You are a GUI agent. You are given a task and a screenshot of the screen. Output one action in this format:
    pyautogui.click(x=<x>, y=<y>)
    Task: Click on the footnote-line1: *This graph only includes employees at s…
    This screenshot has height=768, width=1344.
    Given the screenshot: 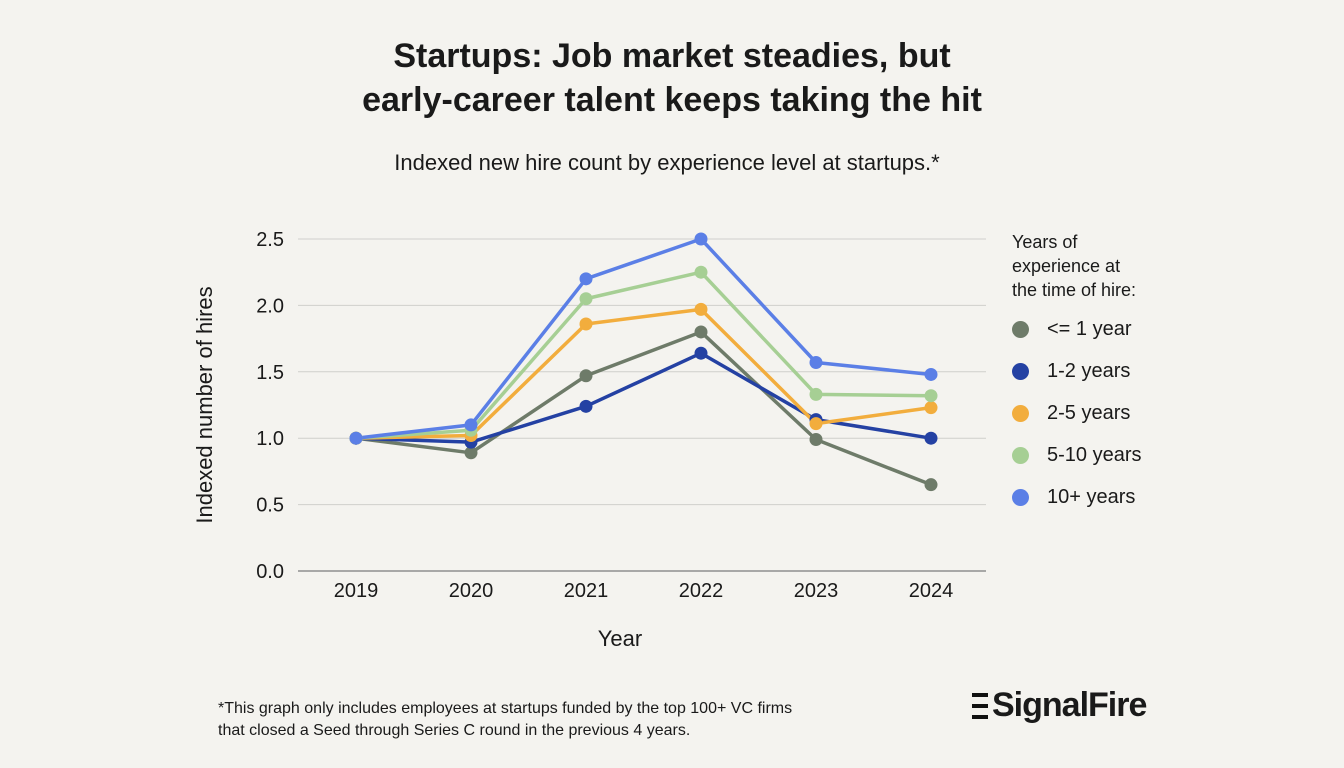 What is the action you would take?
    pyautogui.click(x=505, y=708)
    